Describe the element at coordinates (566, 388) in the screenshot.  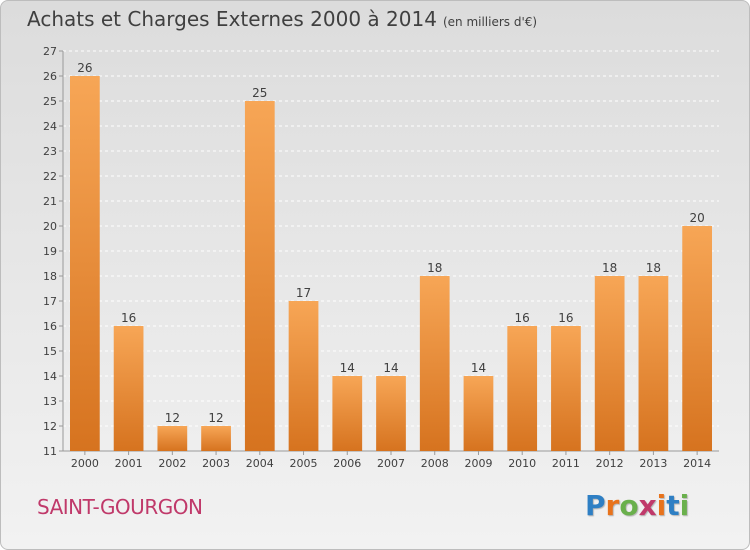
I see `bar-2011` at that location.